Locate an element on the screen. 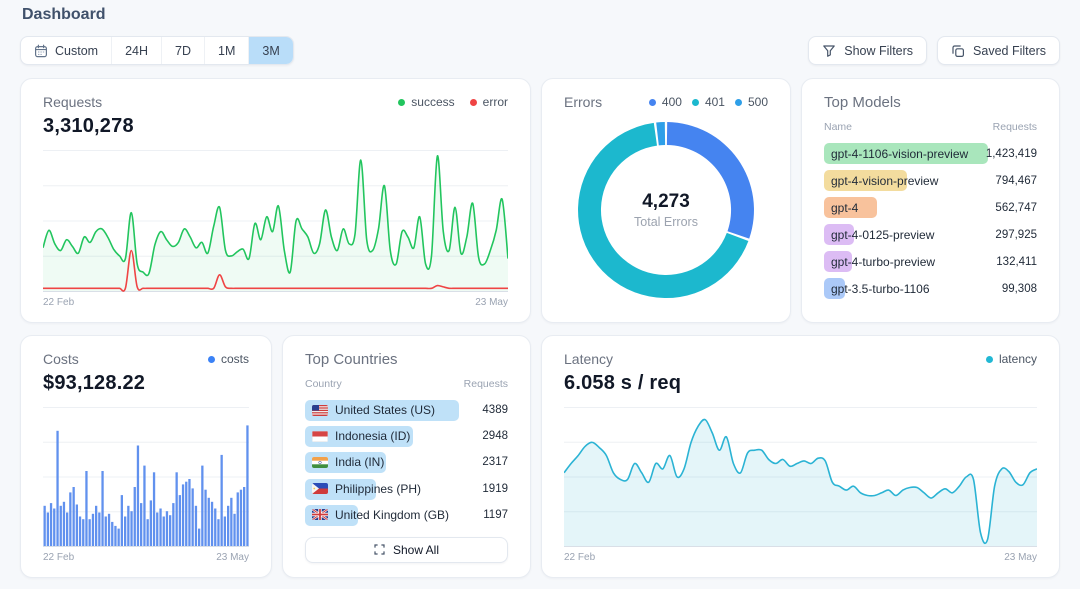 The width and height of the screenshot is (1080, 589). country-row: Indonesia (ID) 2948 is located at coordinates (406, 437).